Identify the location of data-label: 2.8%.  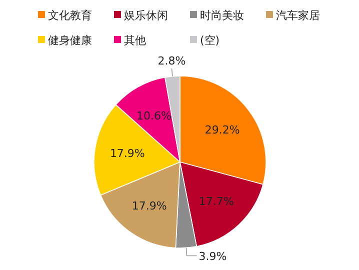
(172, 61).